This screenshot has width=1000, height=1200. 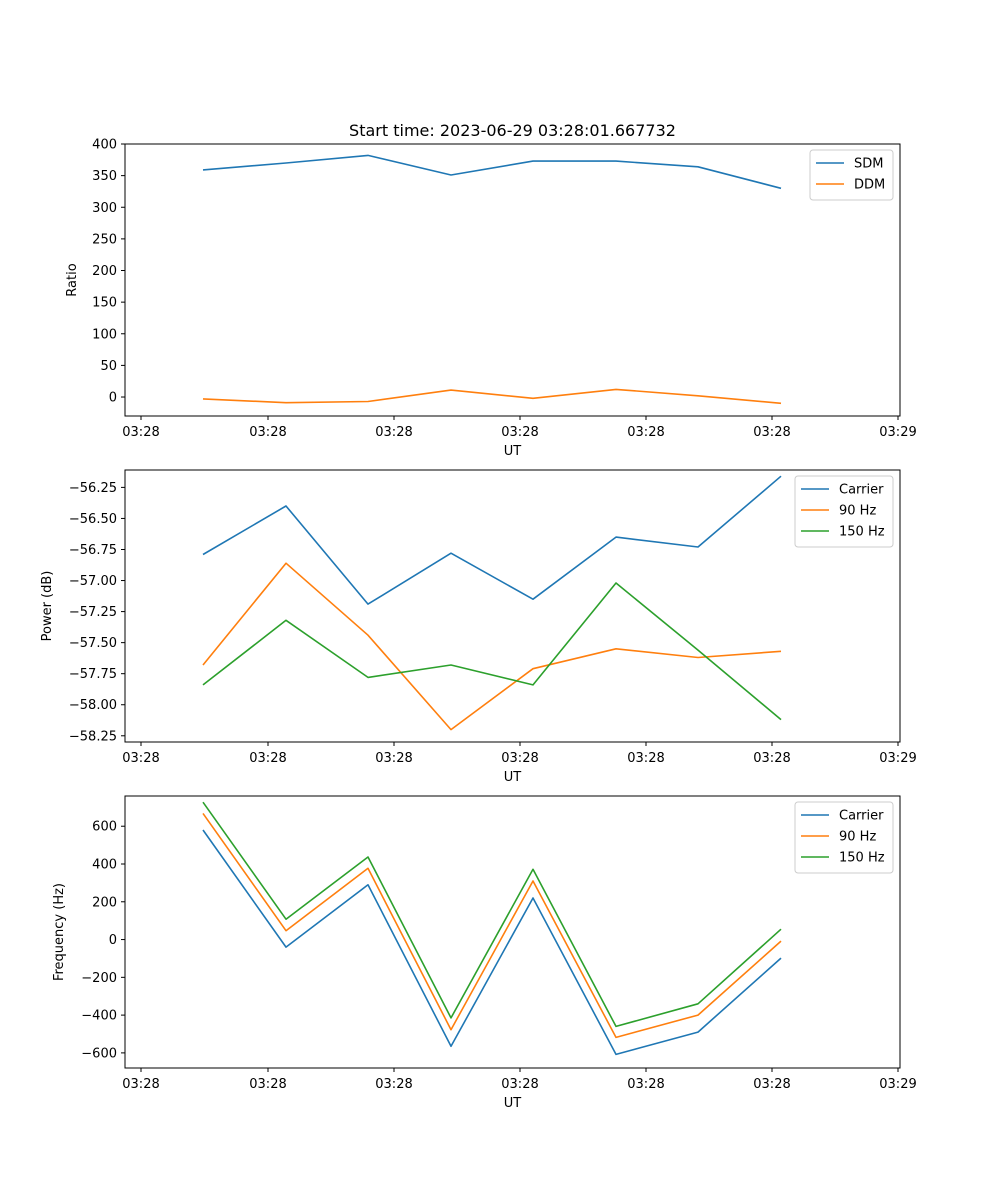 I want to click on y-axis-label: Power (dB), so click(x=47, y=606).